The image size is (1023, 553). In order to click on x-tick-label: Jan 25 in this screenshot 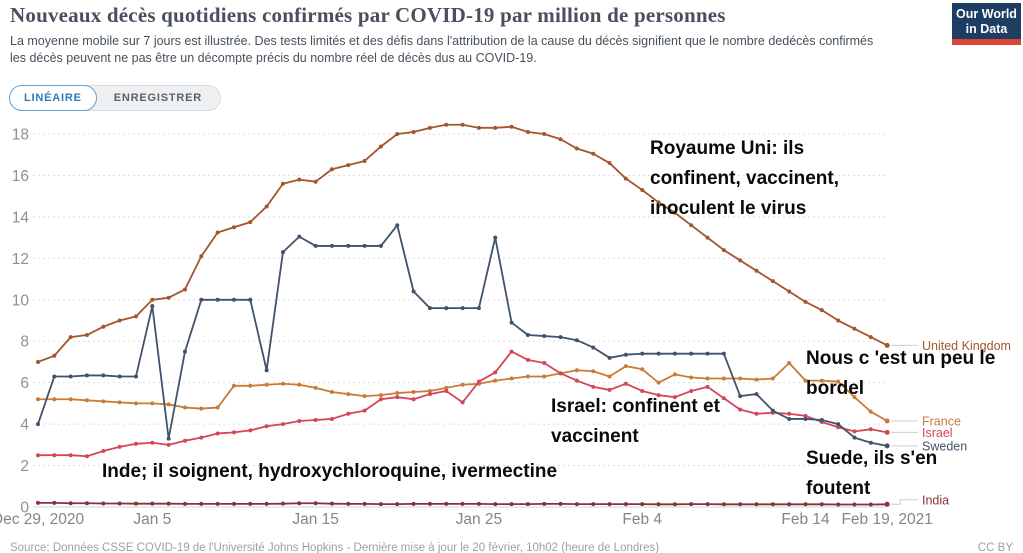, I will do `click(479, 519)`.